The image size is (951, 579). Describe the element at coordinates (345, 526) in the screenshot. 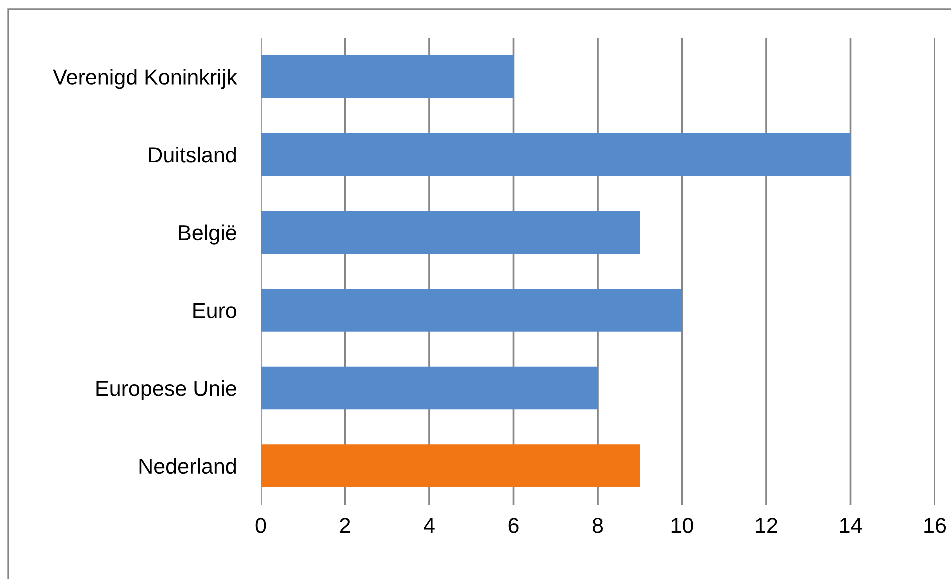

I see `x-tick-label: 2` at that location.